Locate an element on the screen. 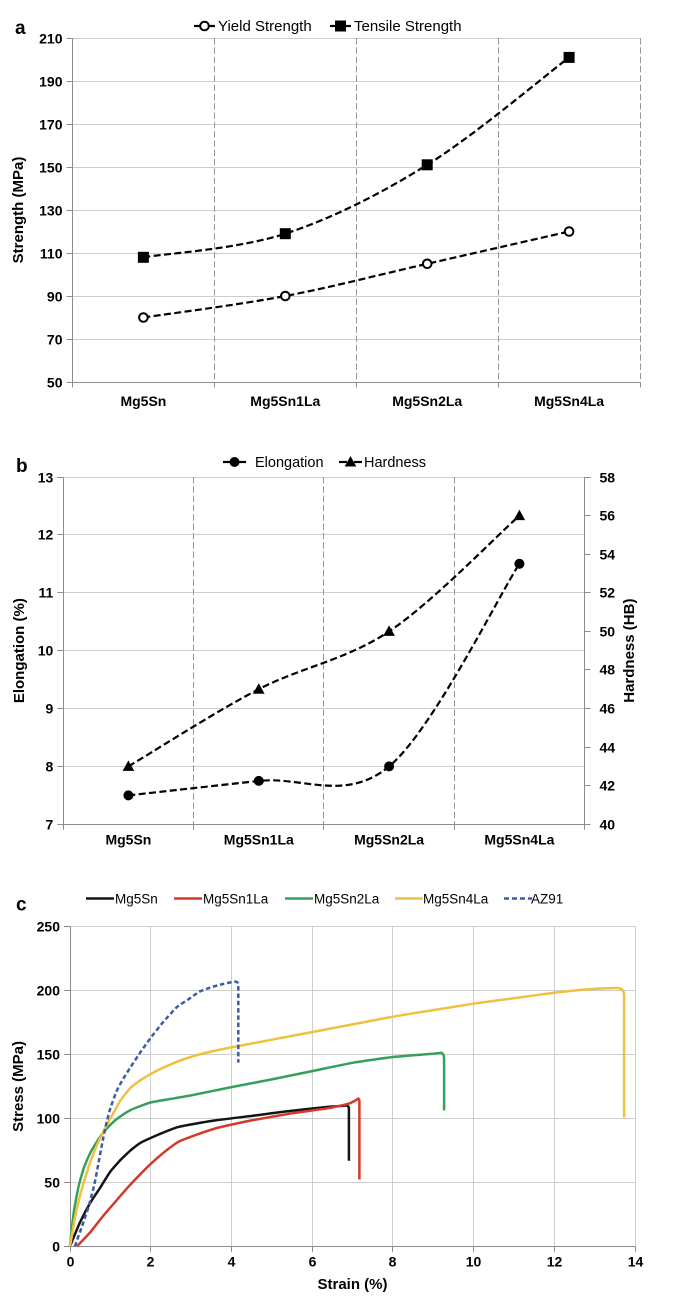 Image resolution: width=682 pixels, height=1303 pixels. svg-text: Hardness is located at coordinates (395, 463).